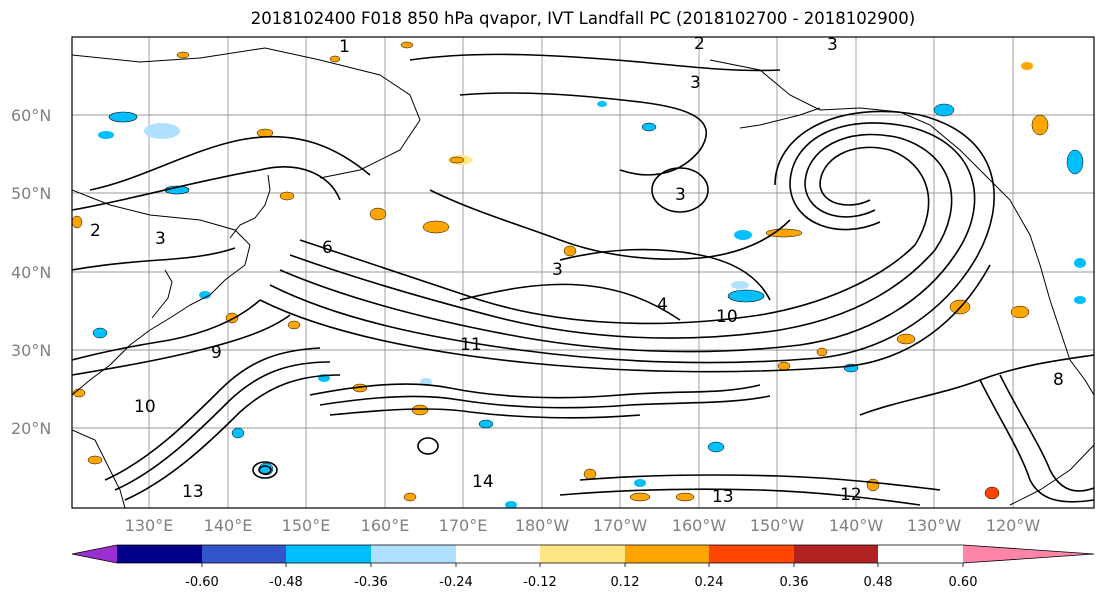 The width and height of the screenshot is (1105, 601). I want to click on contour-label: 8, so click(1058, 380).